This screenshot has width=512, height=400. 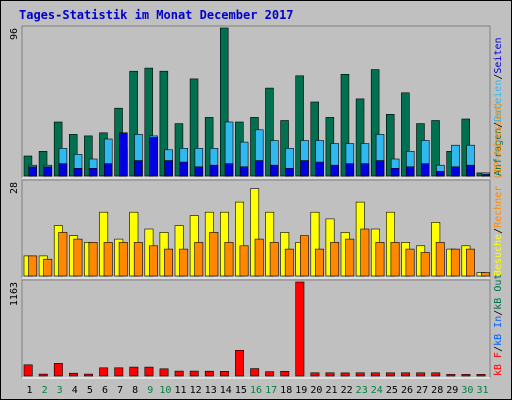 I want to click on legend-requests-item-0: Anfragen, so click(x=498, y=152).